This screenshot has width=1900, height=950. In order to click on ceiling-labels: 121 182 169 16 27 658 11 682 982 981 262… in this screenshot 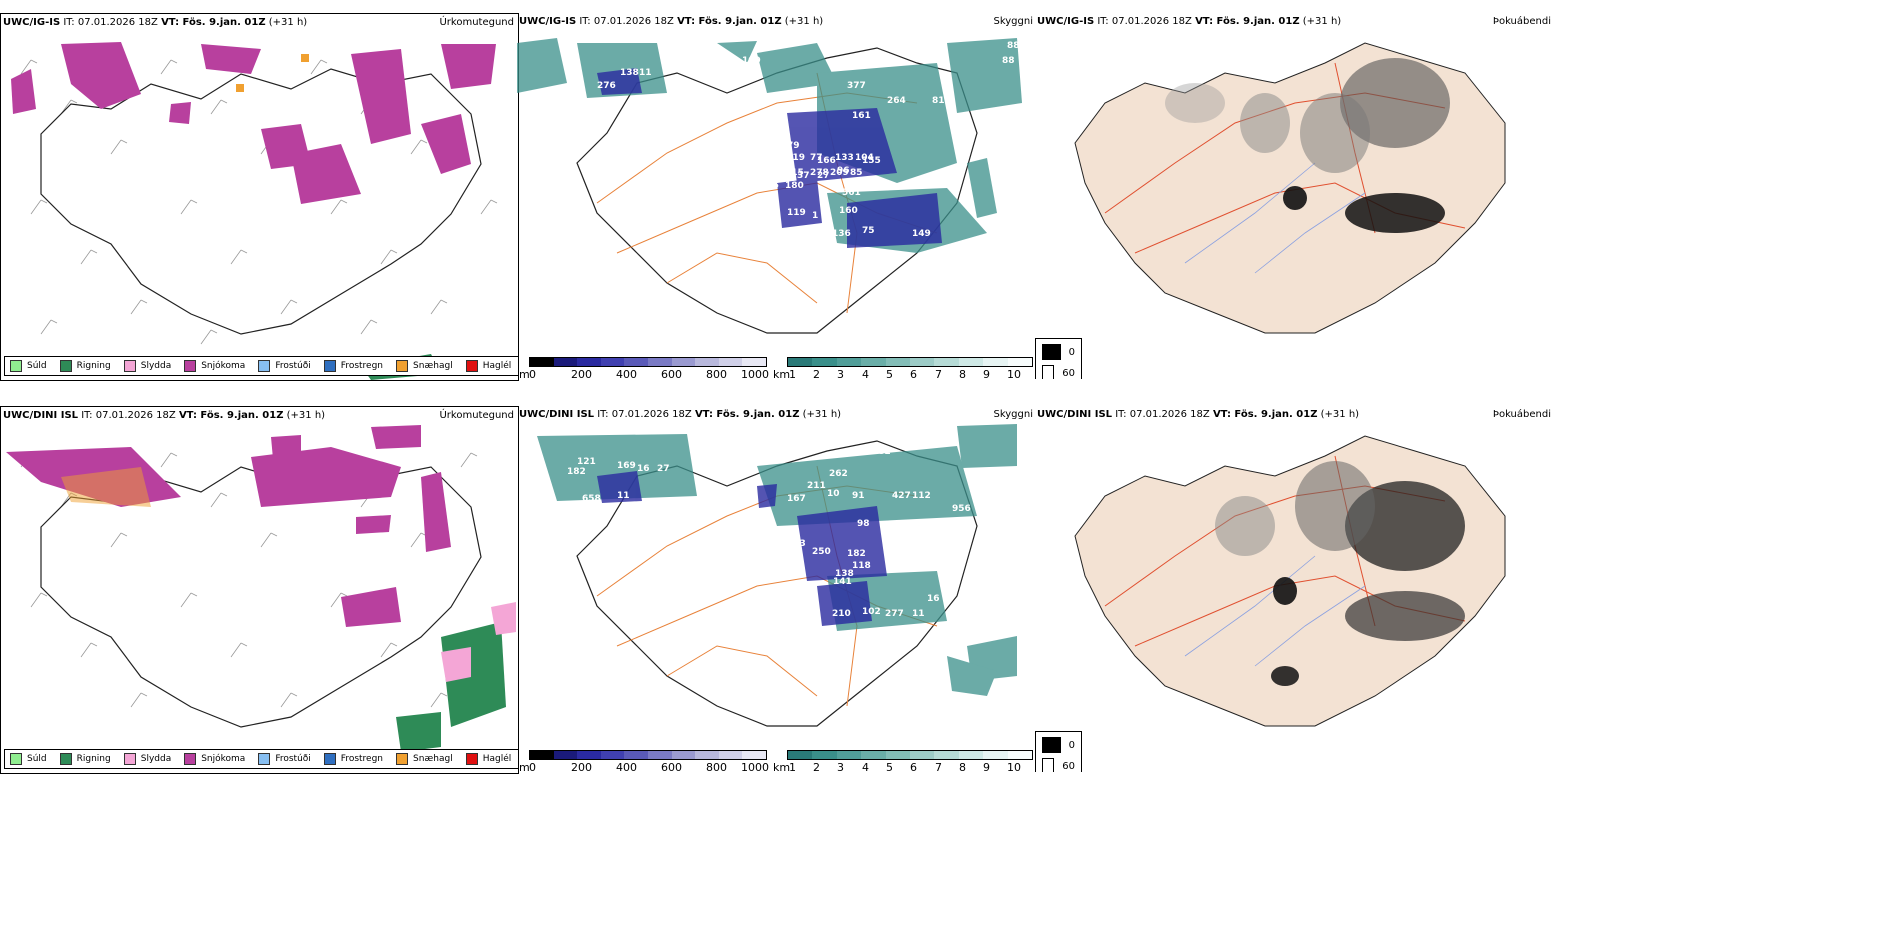, I will do `click(769, 521)`.